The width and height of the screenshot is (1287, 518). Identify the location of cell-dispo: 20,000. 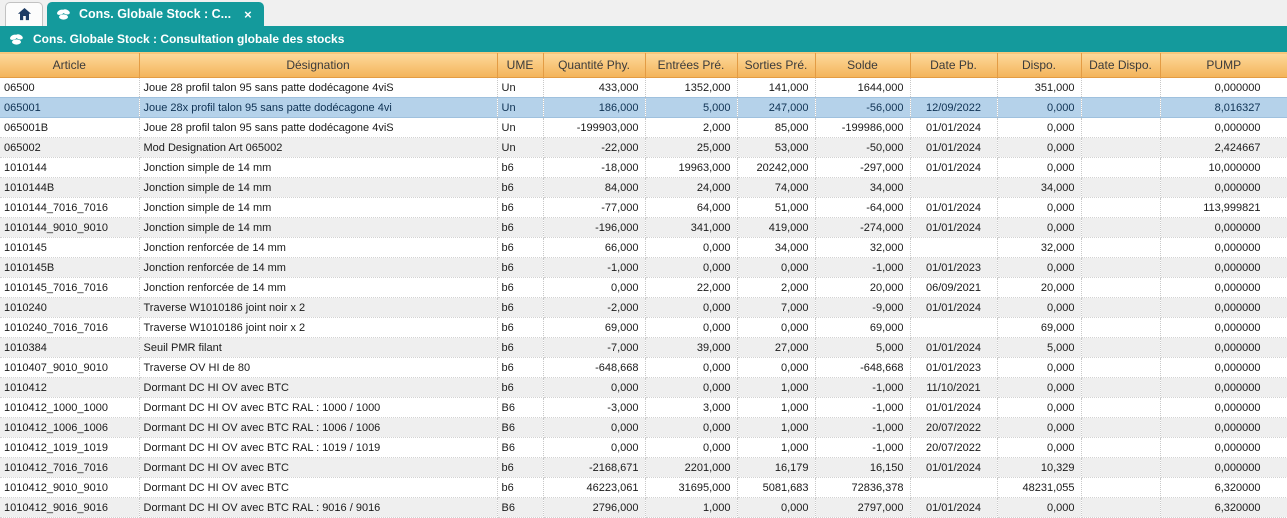
(1039, 287).